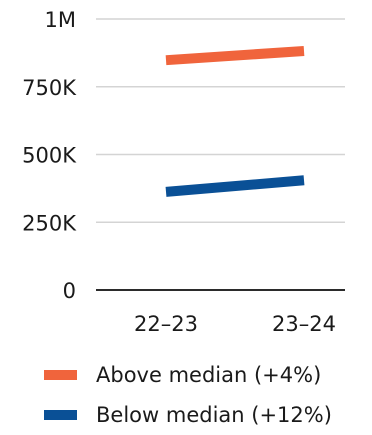 The height and width of the screenshot is (435, 372). What do you see at coordinates (214, 415) in the screenshot?
I see `legend-label: Below median (+12%)` at bounding box center [214, 415].